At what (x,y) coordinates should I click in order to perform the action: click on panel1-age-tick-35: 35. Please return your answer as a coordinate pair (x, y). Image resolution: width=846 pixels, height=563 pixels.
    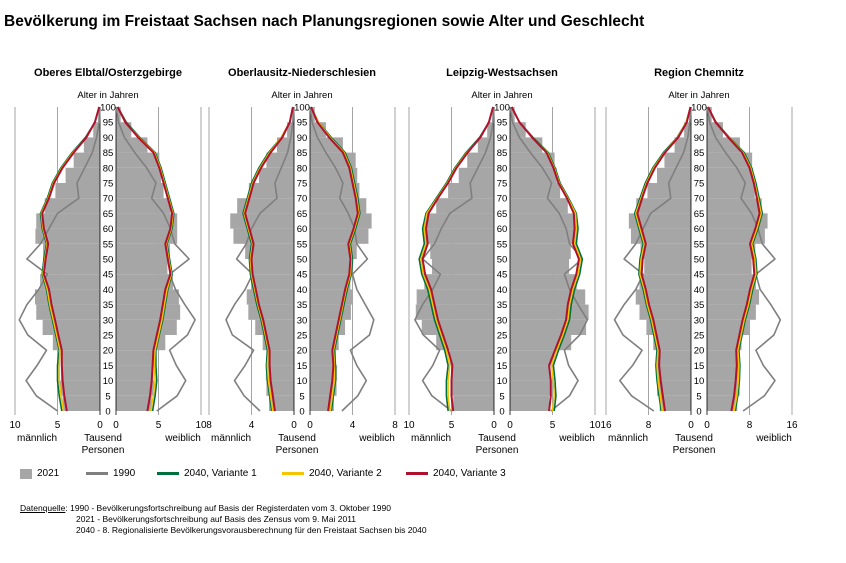
    Looking at the image, I should click on (108, 305).